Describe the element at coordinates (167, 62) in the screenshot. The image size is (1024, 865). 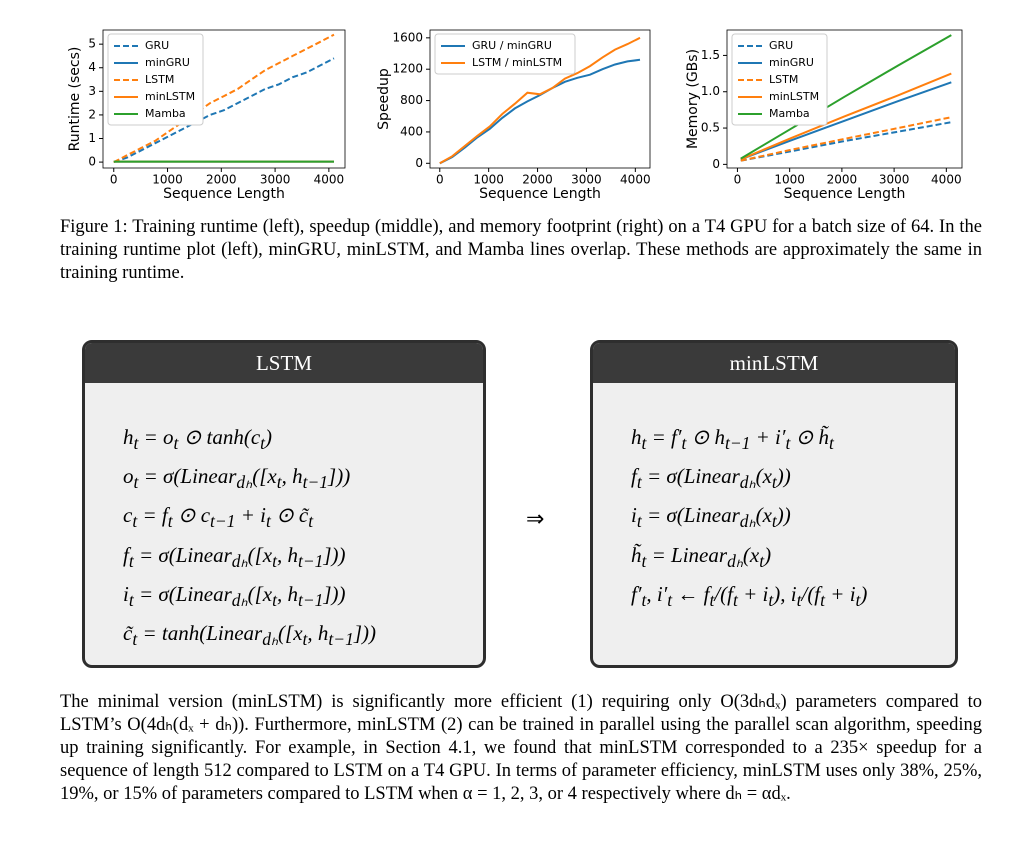
I see `legend-label: minGRU` at that location.